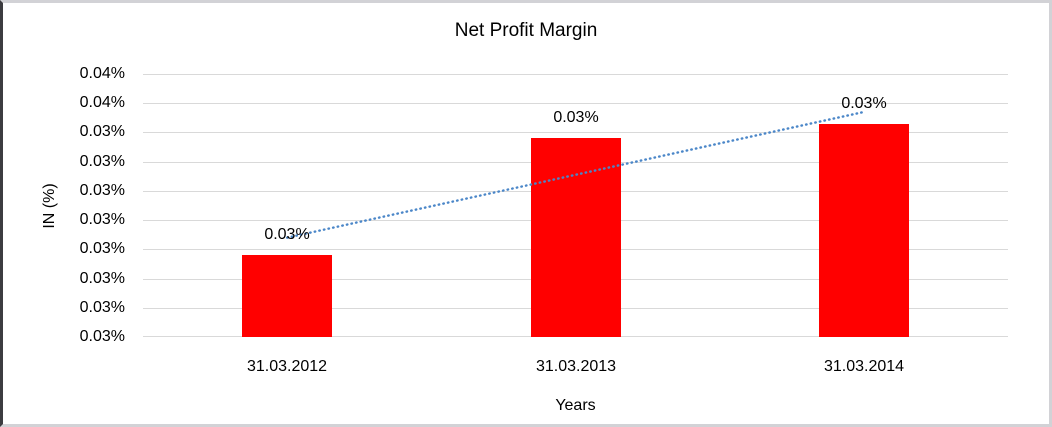 This screenshot has width=1052, height=427. Describe the element at coordinates (287, 366) in the screenshot. I see `x-tick-label: 31.03.2012` at that location.